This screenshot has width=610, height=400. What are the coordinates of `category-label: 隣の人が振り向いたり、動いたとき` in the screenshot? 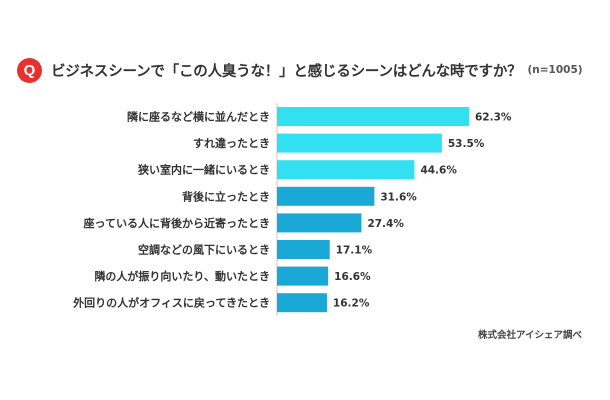 It's located at (182, 276).